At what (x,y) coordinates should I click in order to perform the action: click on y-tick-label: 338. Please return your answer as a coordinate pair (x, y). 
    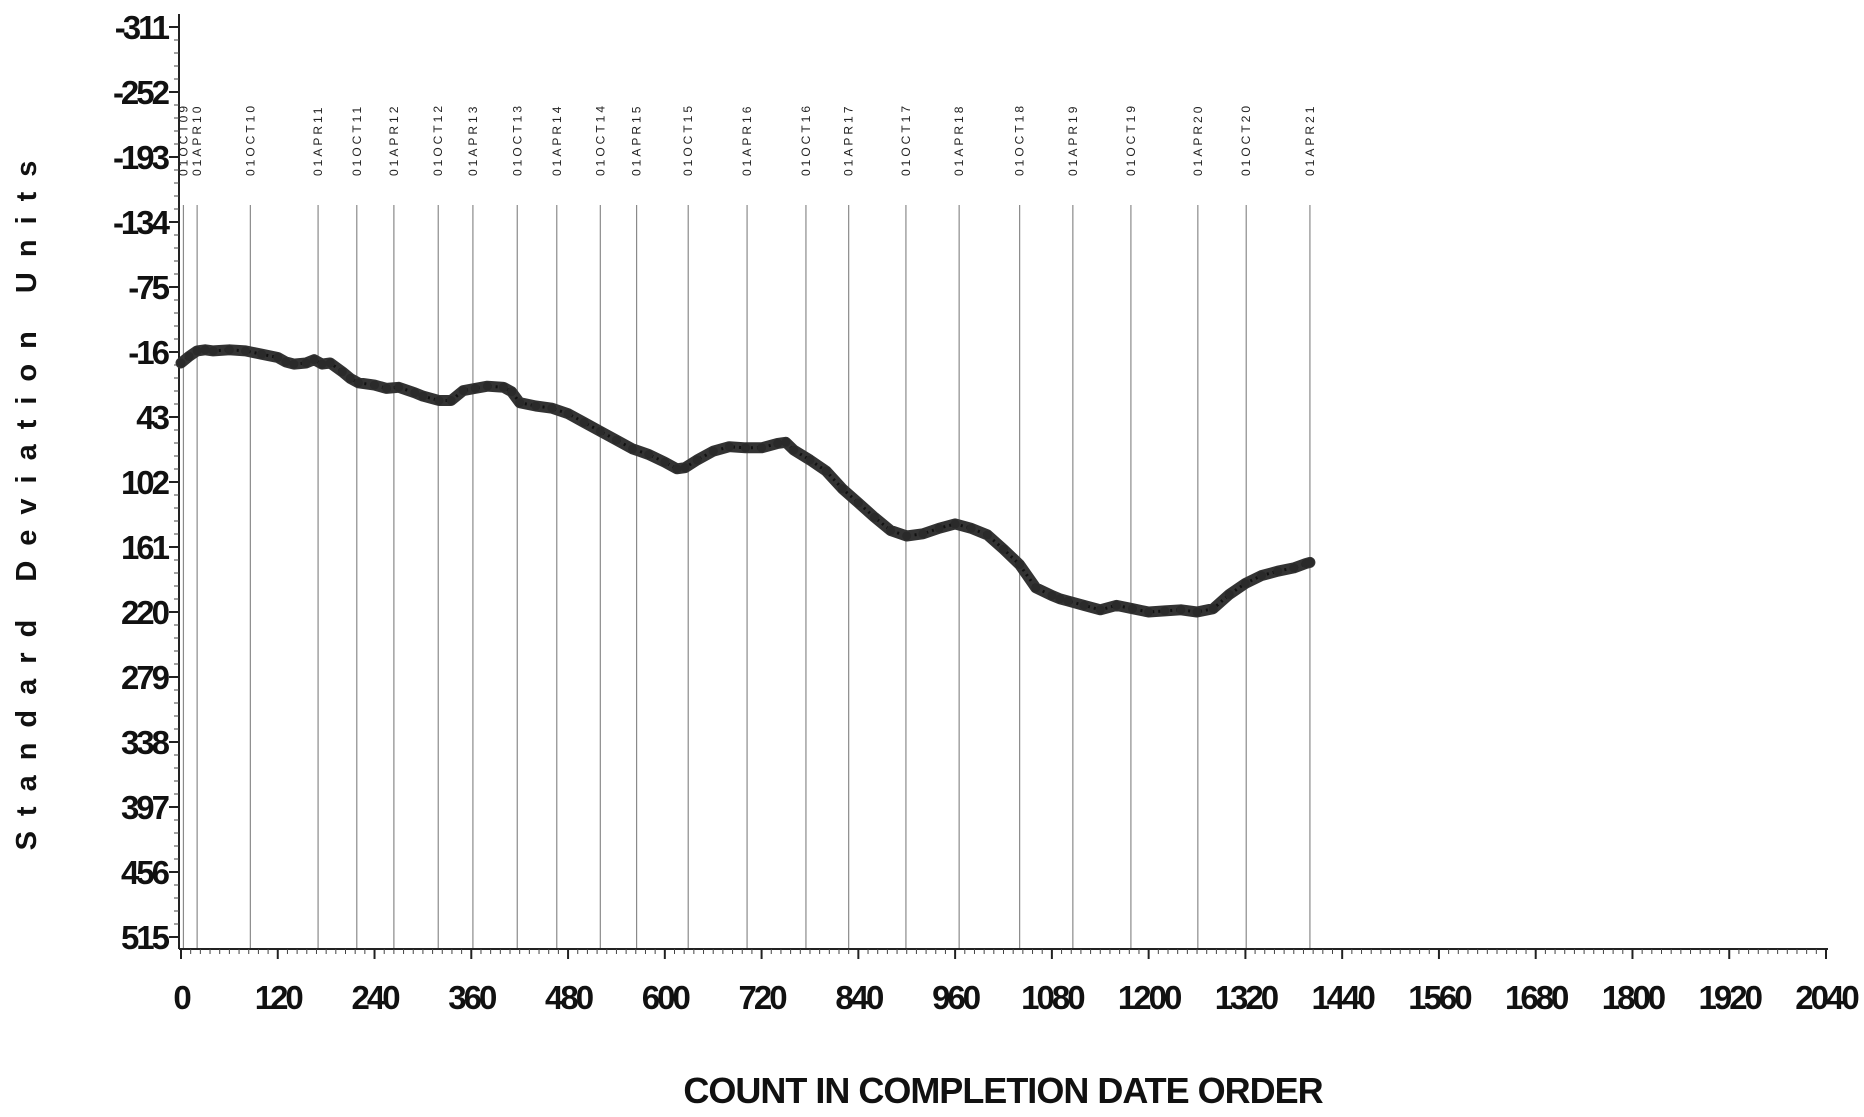
    Looking at the image, I should click on (145, 742).